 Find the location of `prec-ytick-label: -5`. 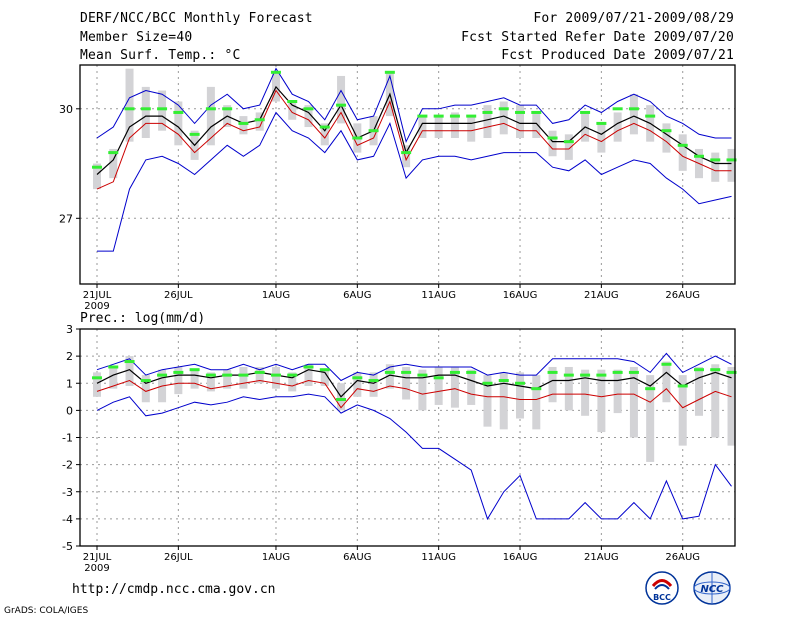

prec-ytick-label: -5 is located at coordinates (67, 546).